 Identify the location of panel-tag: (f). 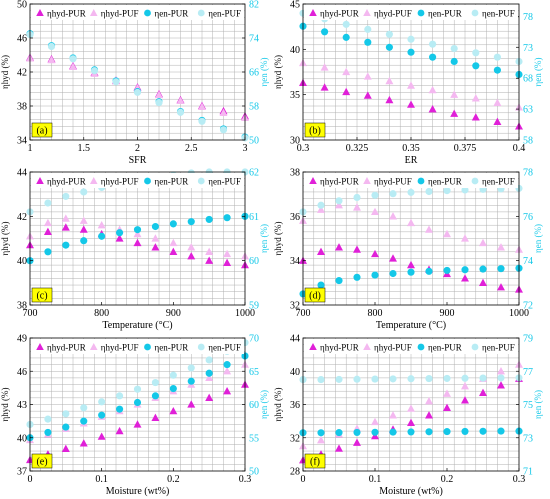
(315, 461).